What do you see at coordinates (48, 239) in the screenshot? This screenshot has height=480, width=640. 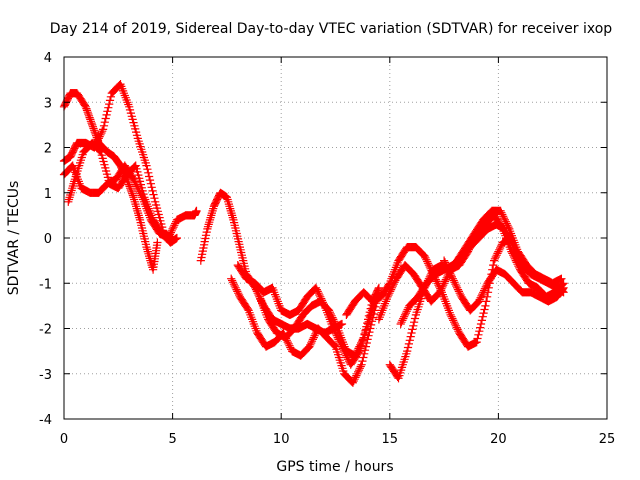 I see `y-tick-label: 0` at bounding box center [48, 239].